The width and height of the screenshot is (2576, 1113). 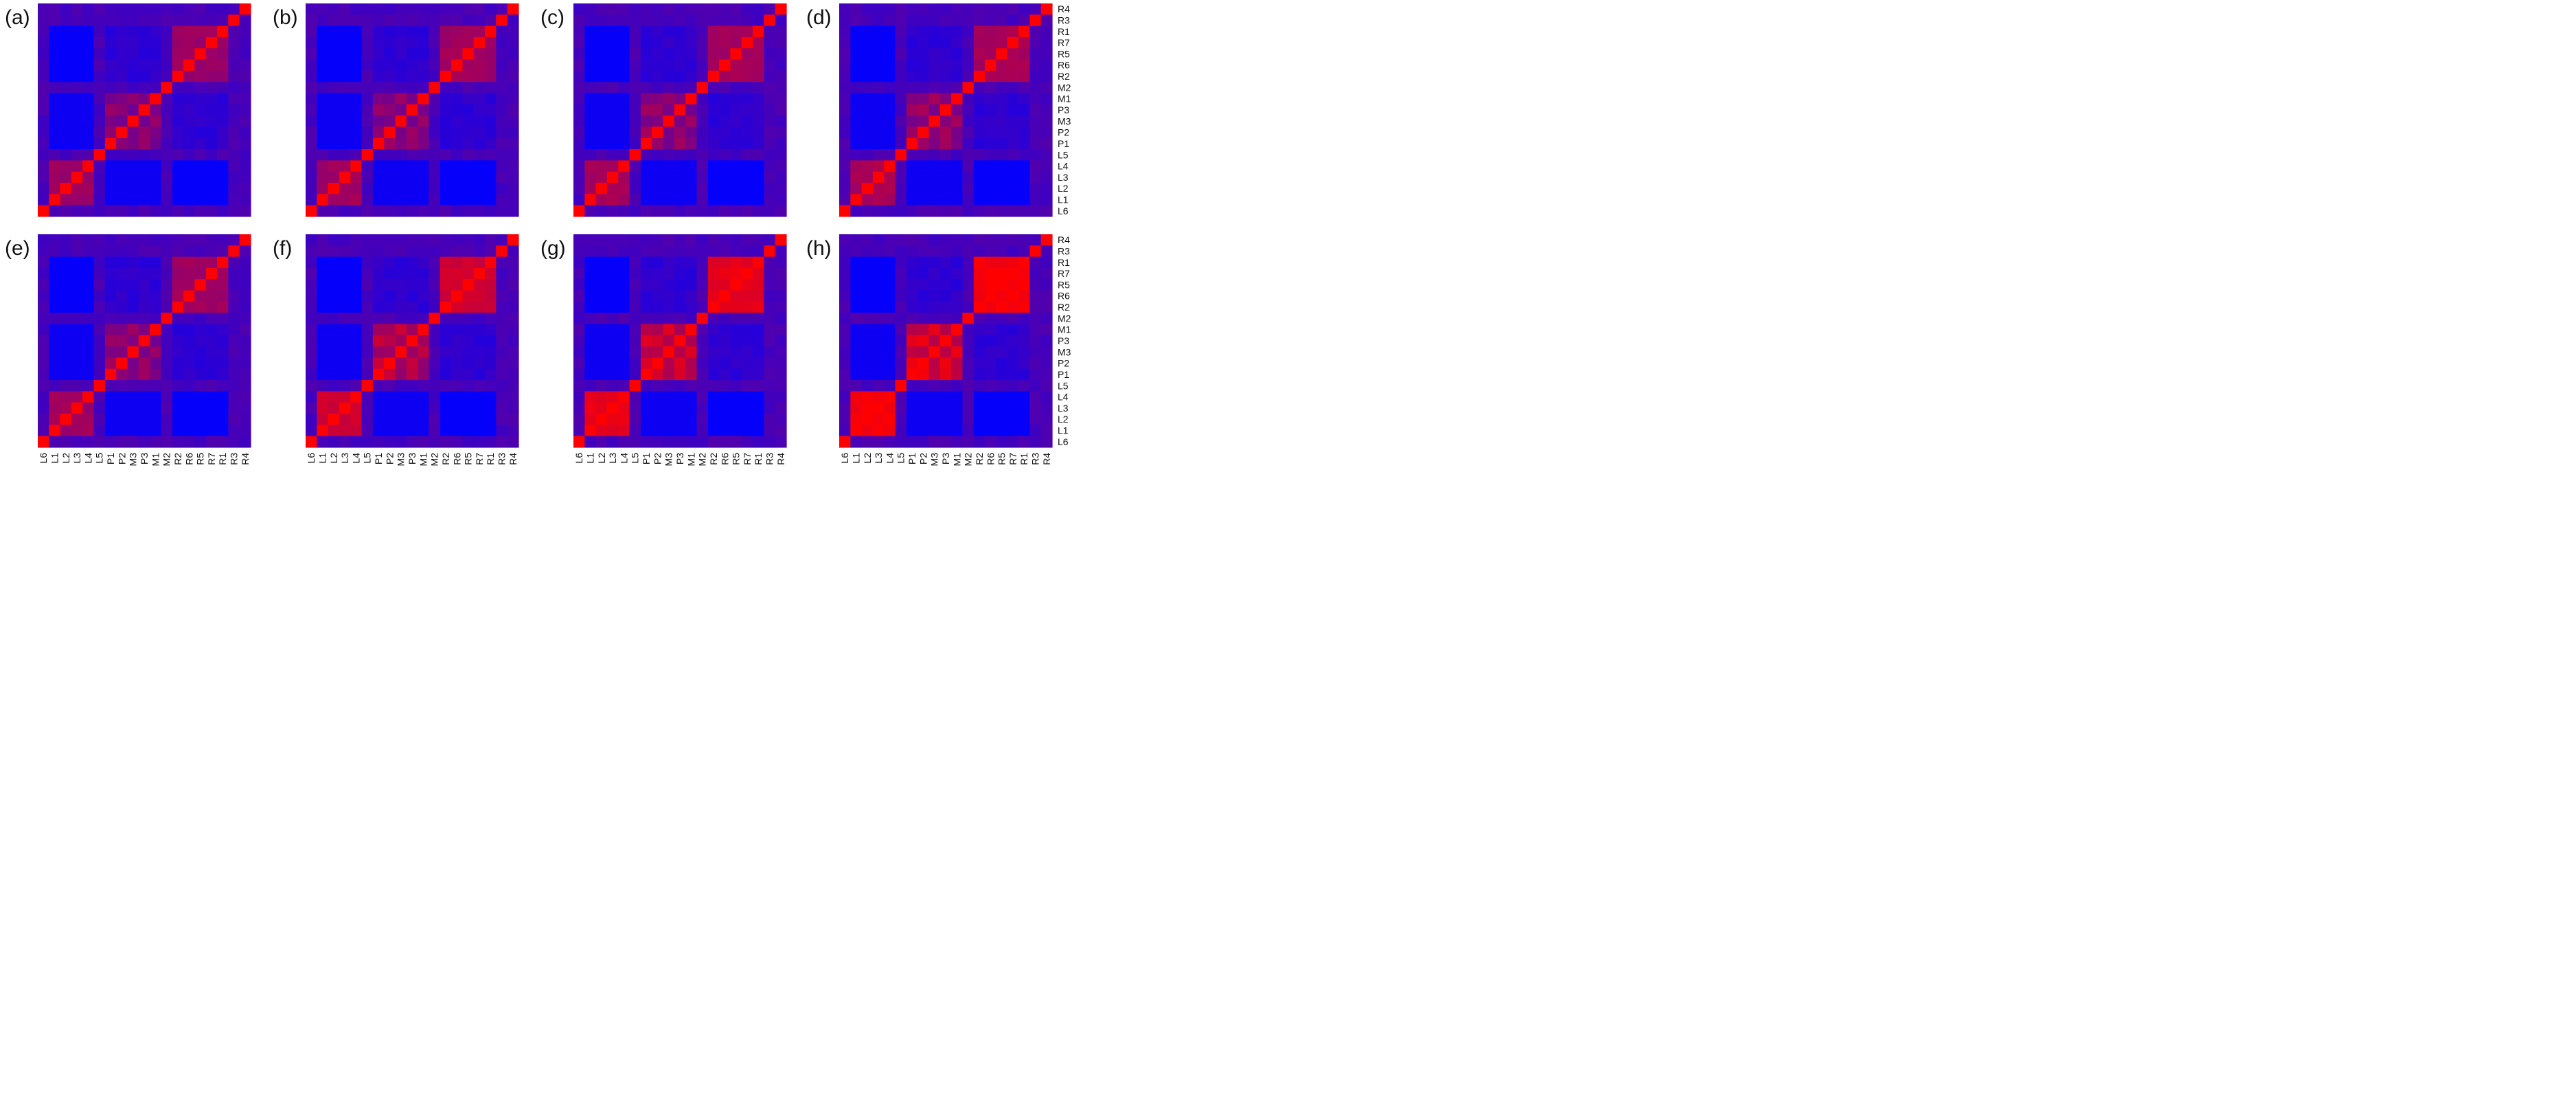 I want to click on x-tick-label: L6, so click(x=844, y=458).